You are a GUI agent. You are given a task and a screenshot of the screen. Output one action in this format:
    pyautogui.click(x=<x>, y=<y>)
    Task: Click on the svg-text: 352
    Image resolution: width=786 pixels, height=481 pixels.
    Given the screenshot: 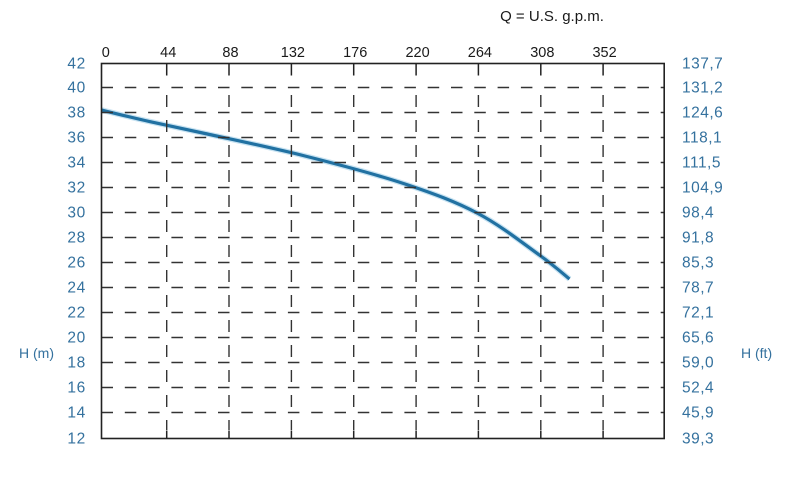 What is the action you would take?
    pyautogui.click(x=604, y=53)
    